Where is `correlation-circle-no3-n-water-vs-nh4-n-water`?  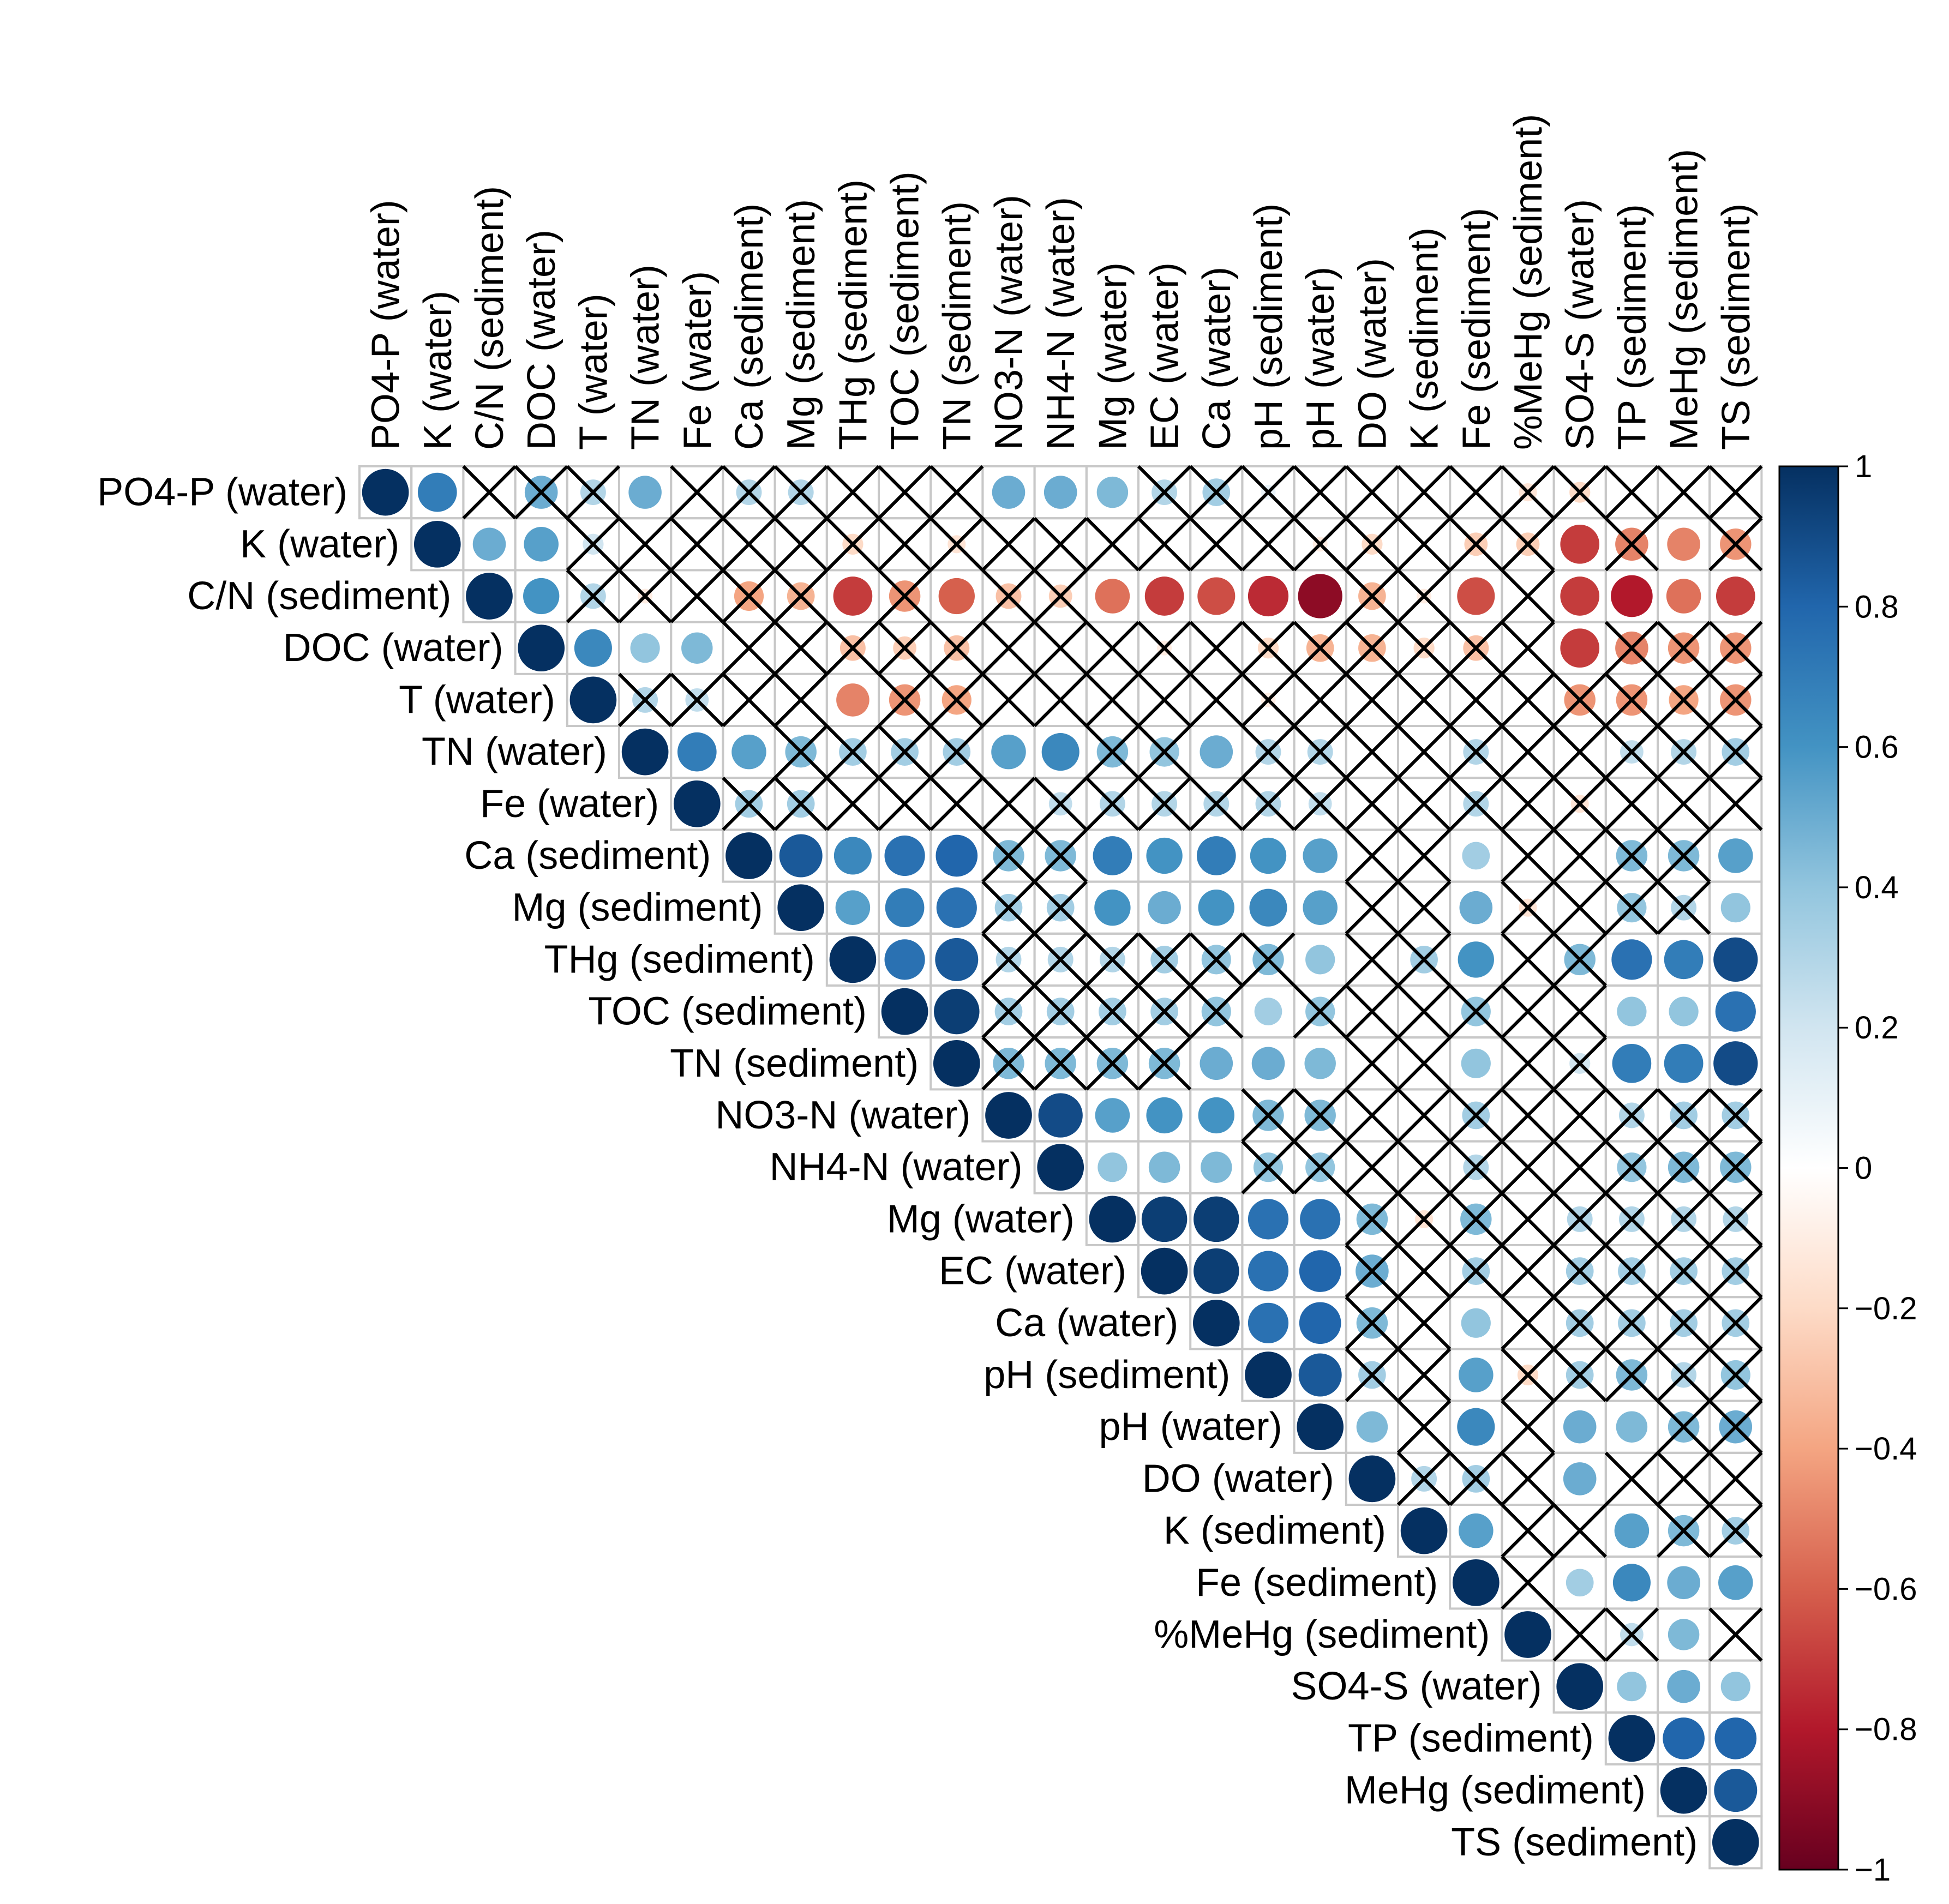
correlation-circle-no3-n-water-vs-nh4-n-water is located at coordinates (1060, 1115).